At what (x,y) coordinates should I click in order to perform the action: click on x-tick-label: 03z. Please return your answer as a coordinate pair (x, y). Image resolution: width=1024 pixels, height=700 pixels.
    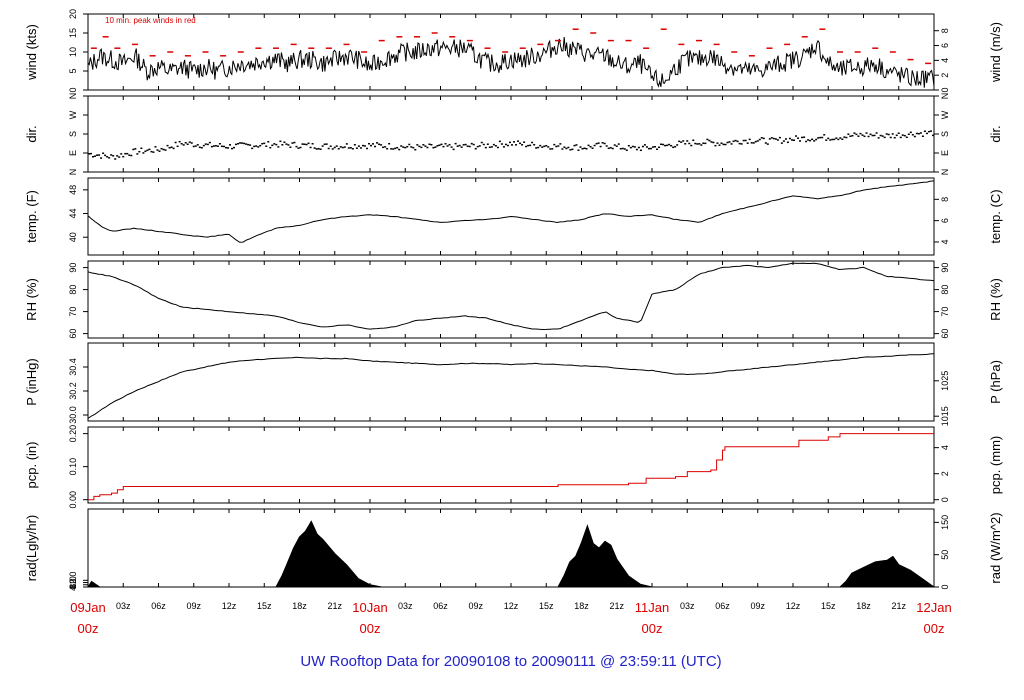
    Looking at the image, I should click on (687, 606).